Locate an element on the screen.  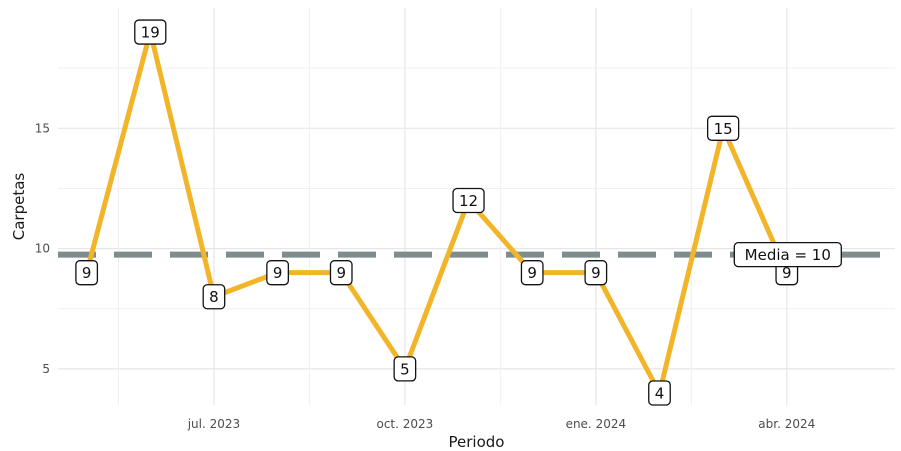
data-label: 19 is located at coordinates (150, 32).